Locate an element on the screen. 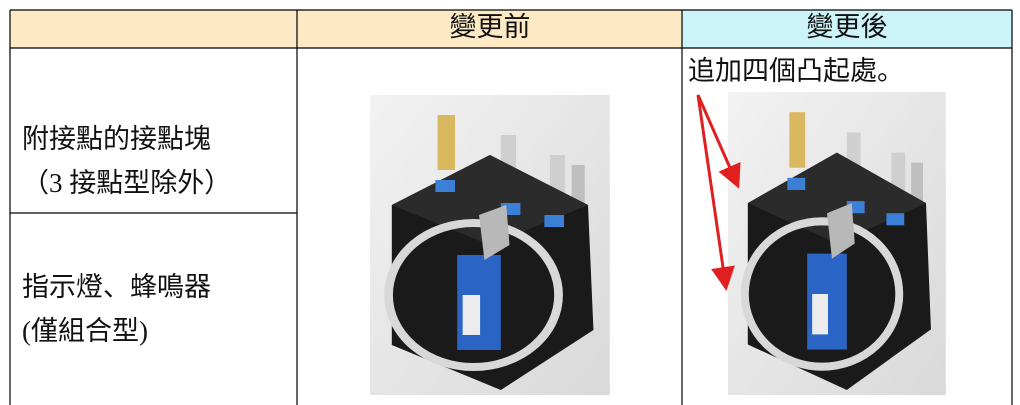 This screenshot has height=405, width=1020. row-label: 指示燈、蜂鳴器 is located at coordinates (116, 287).